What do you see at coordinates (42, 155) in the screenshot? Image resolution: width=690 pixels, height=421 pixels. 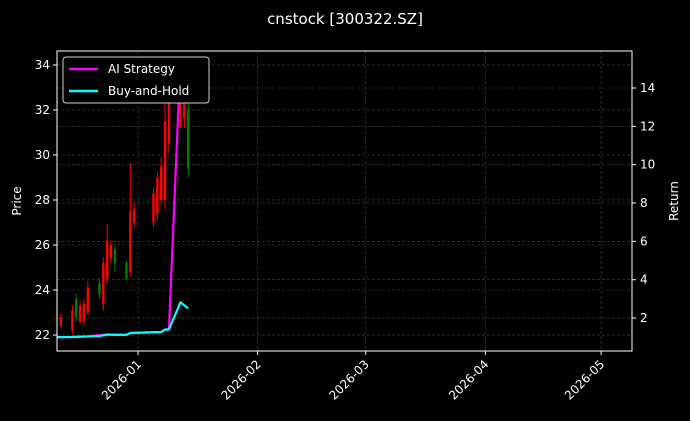 I see `y-tick-label: 30` at bounding box center [42, 155].